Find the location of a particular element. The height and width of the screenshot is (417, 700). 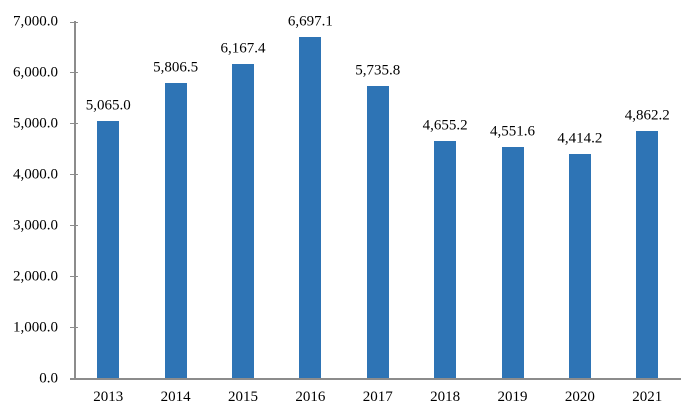

bar-value-label: 6,697.1 is located at coordinates (310, 21).